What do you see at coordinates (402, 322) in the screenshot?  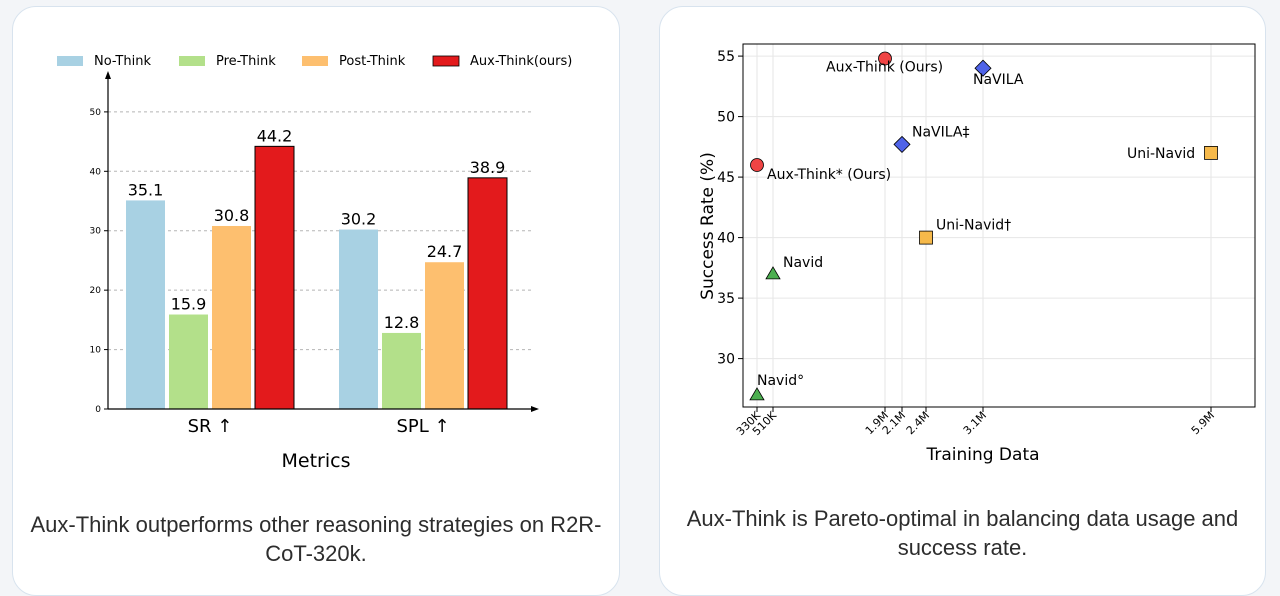 I see `data-label: 12.8` at bounding box center [402, 322].